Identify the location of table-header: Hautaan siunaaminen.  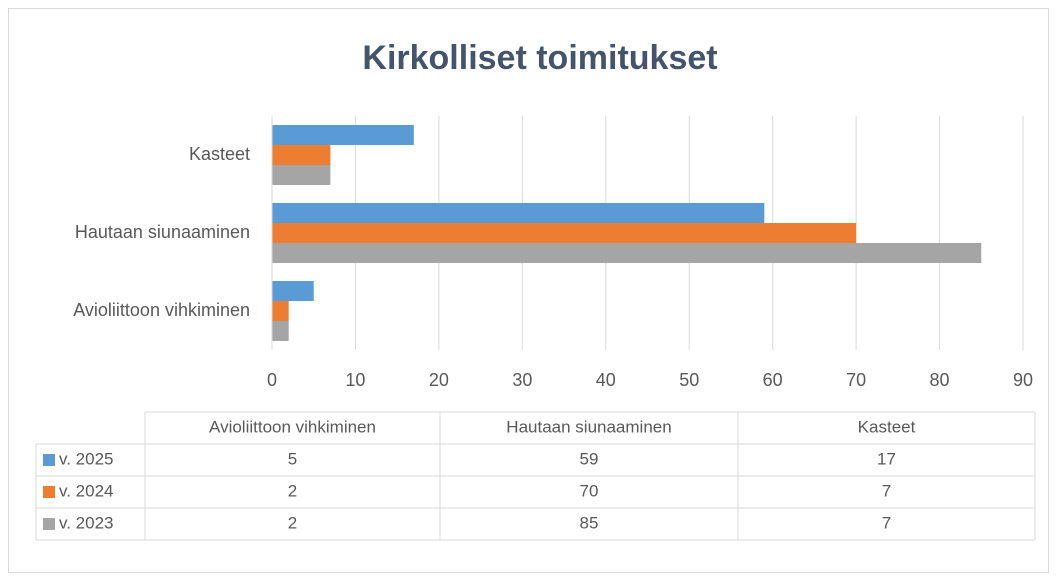
(588, 426).